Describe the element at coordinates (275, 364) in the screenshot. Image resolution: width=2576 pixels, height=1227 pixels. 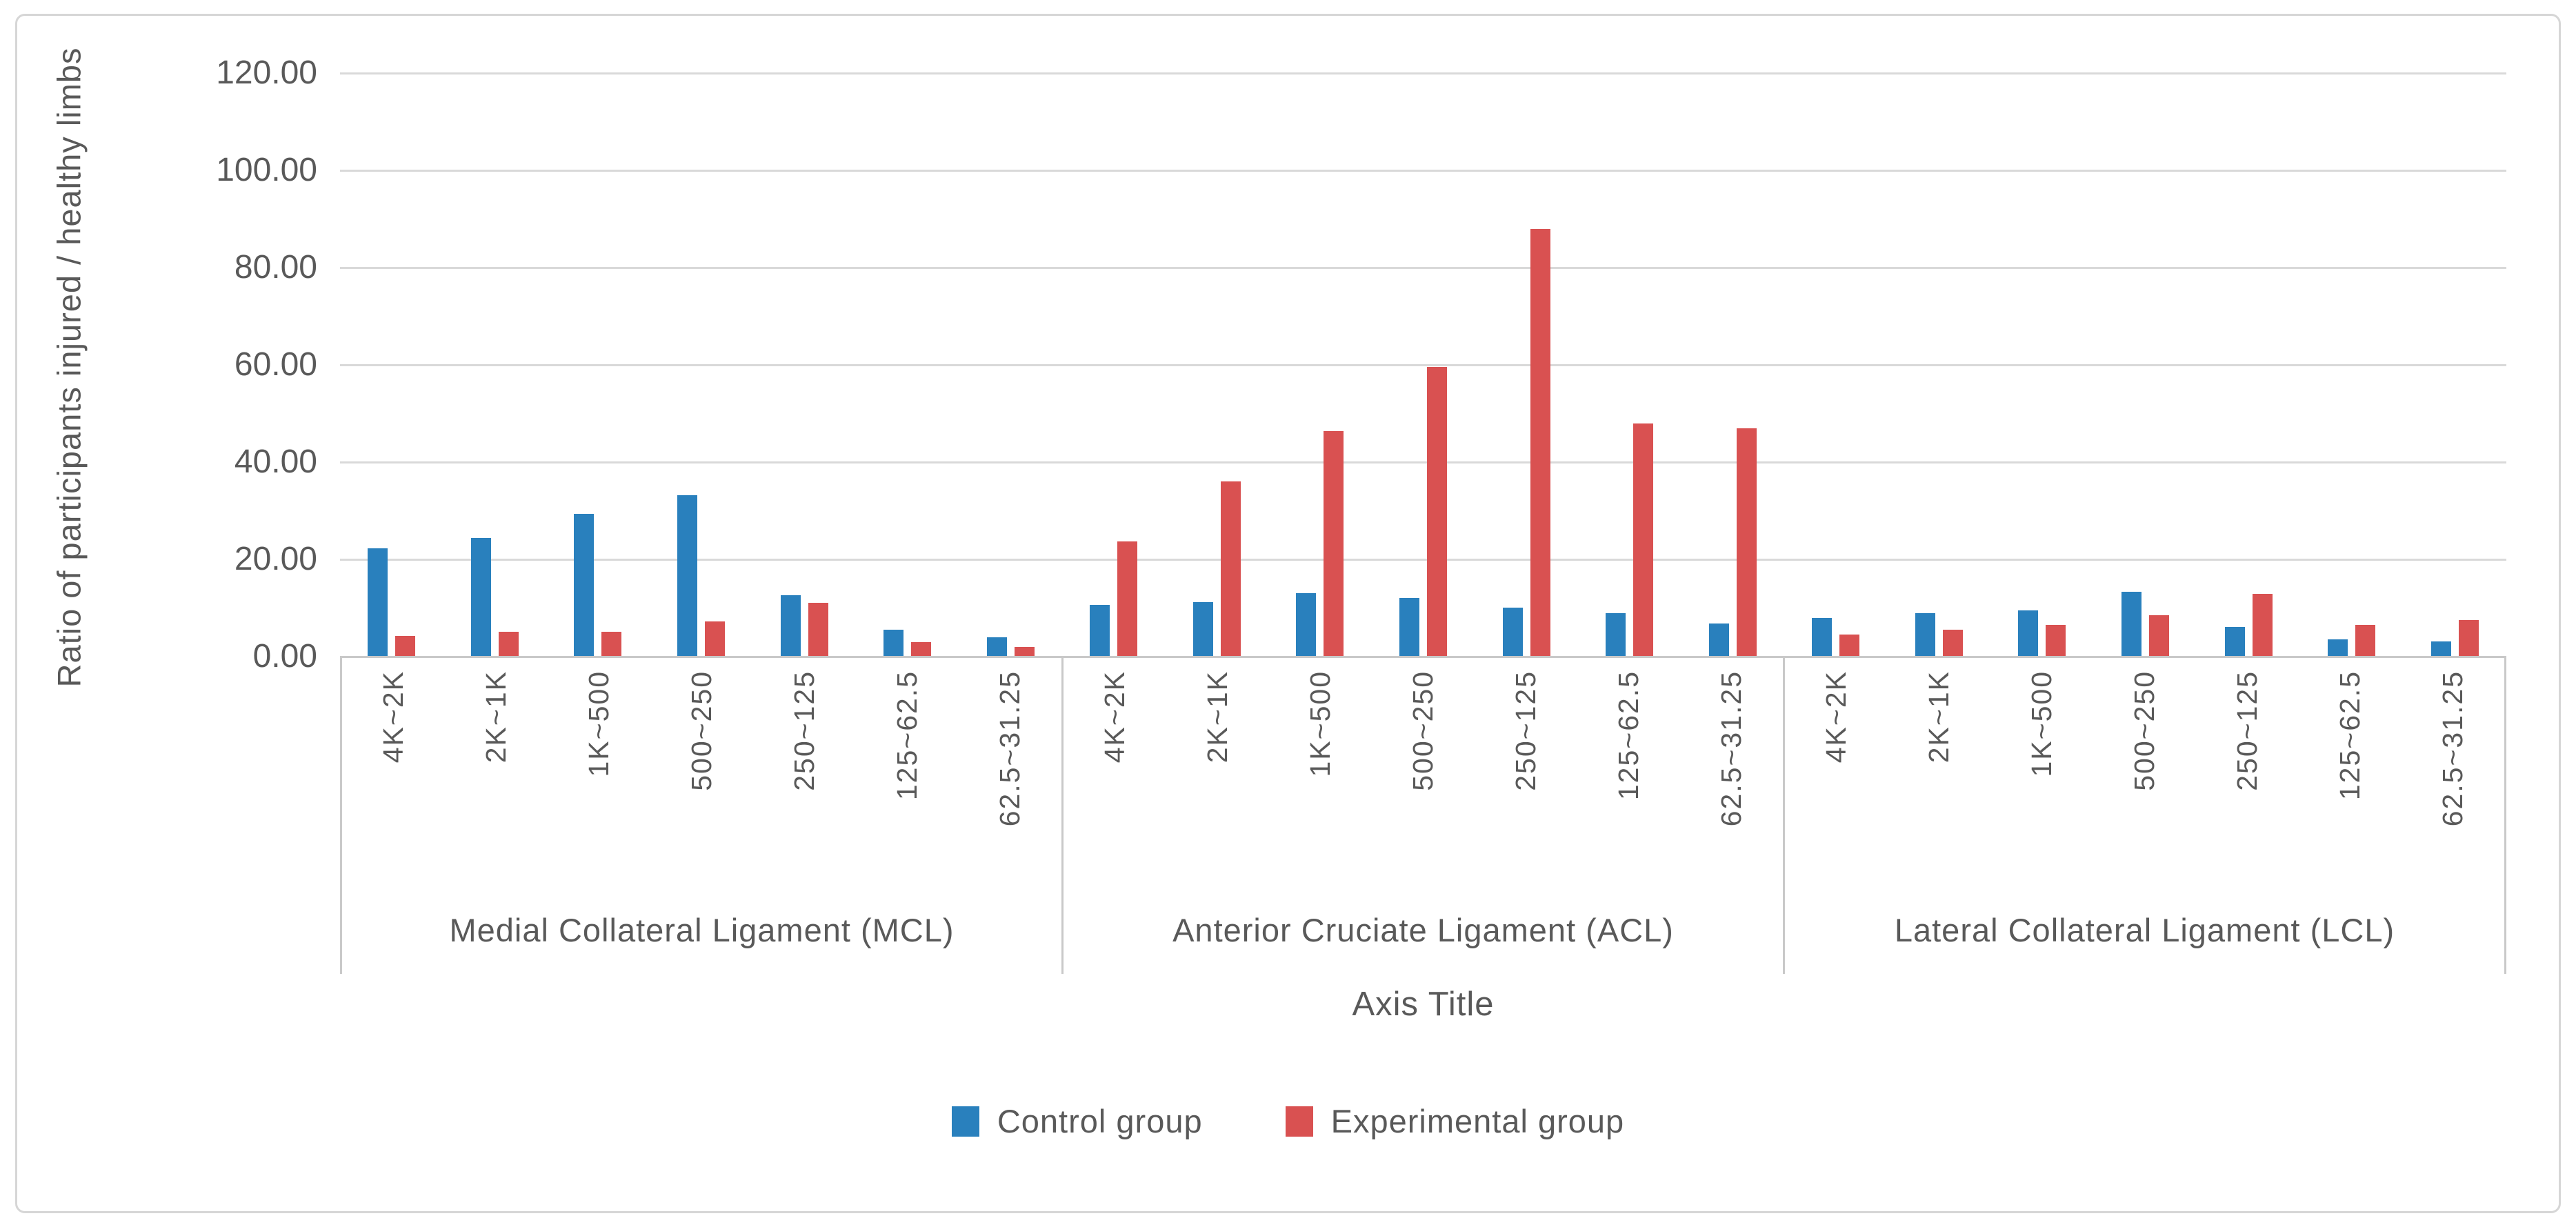
I see `y-tick-label: 60.00` at that location.